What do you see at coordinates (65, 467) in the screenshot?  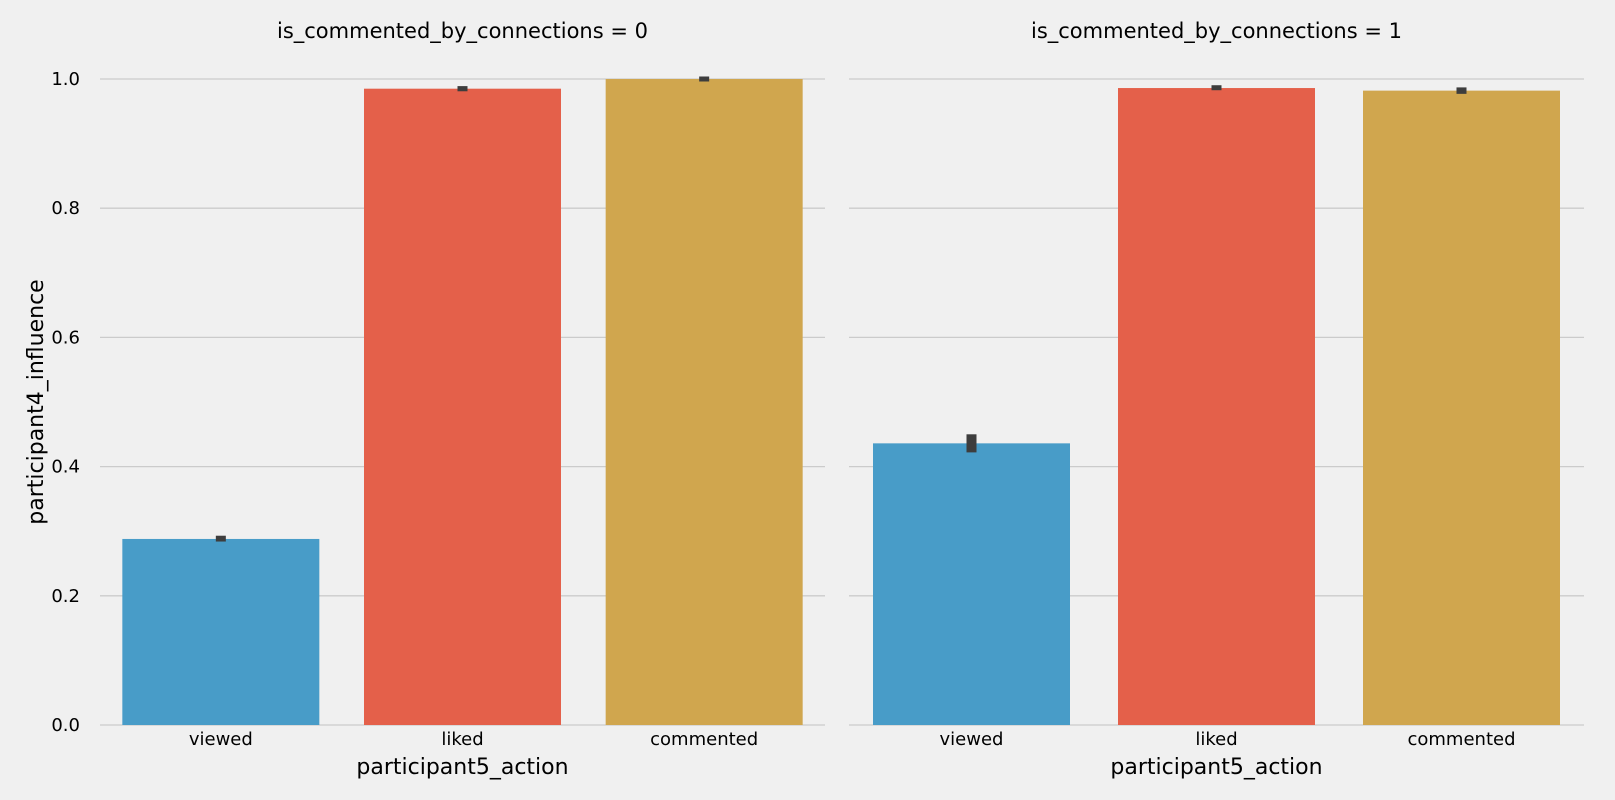 I see `y-tick-label-2: 0.4` at bounding box center [65, 467].